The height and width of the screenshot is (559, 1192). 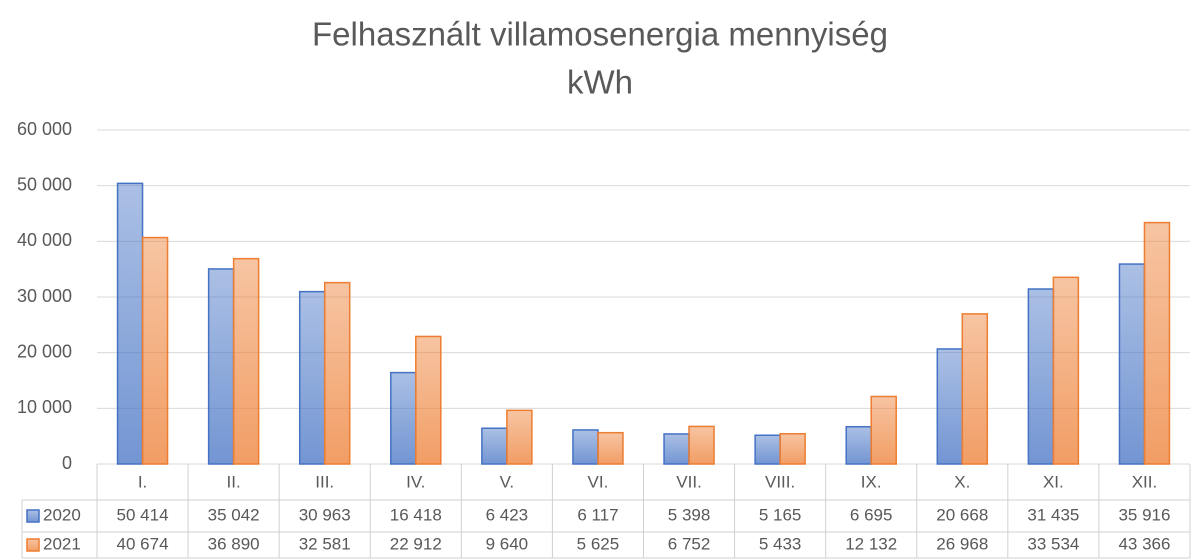 I want to click on table-value: 6 423, so click(x=507, y=514).